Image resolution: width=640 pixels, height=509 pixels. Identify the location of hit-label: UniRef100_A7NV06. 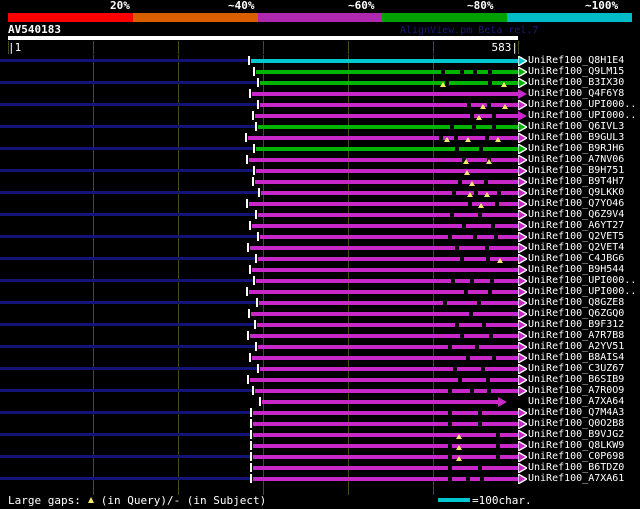
(576, 159).